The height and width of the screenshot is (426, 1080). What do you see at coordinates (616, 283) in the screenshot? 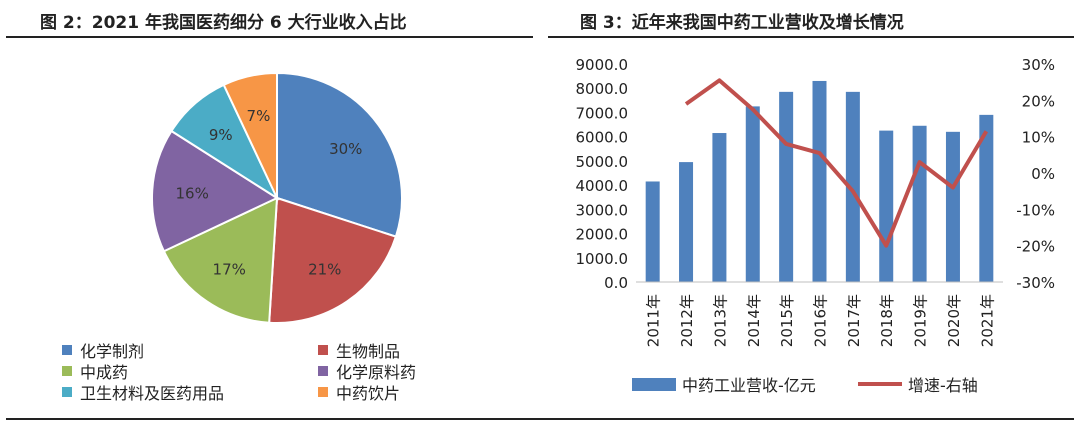
I see `left-axis-tick-label: 0.0` at bounding box center [616, 283].